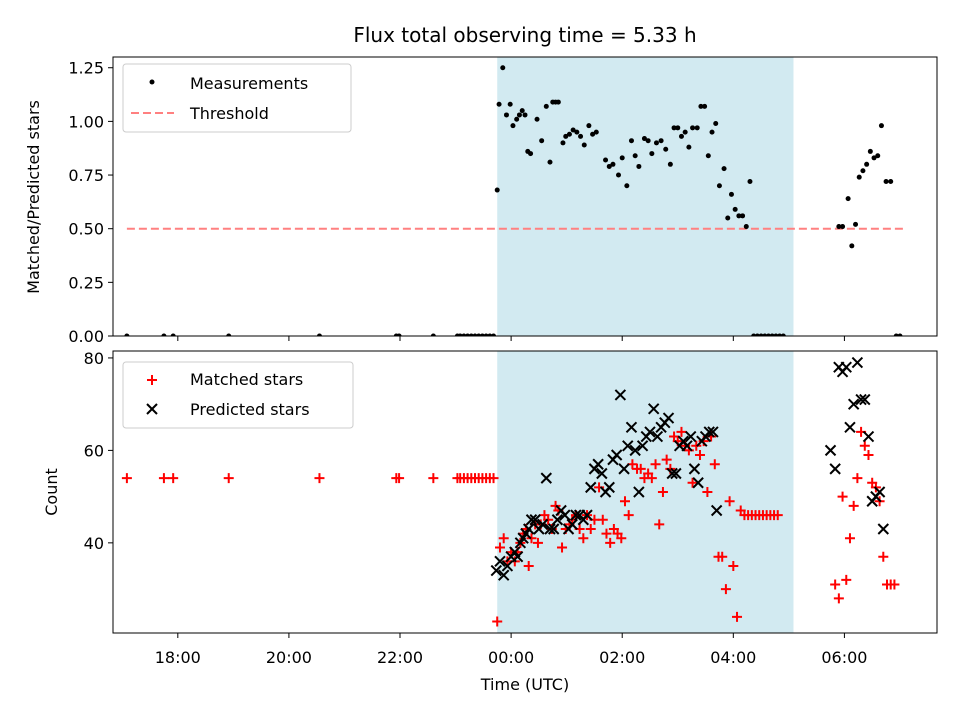 This screenshot has width=960, height=720. I want to click on x-tick-label: 20:00, so click(289, 657).